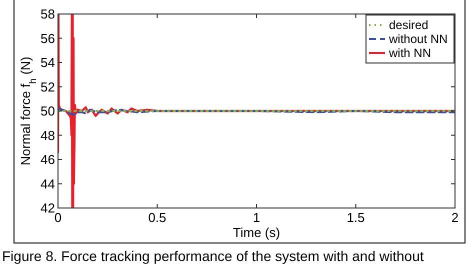 The height and width of the screenshot is (270, 474). What do you see at coordinates (47, 38) in the screenshot?
I see `y-tick-label: 56` at bounding box center [47, 38].